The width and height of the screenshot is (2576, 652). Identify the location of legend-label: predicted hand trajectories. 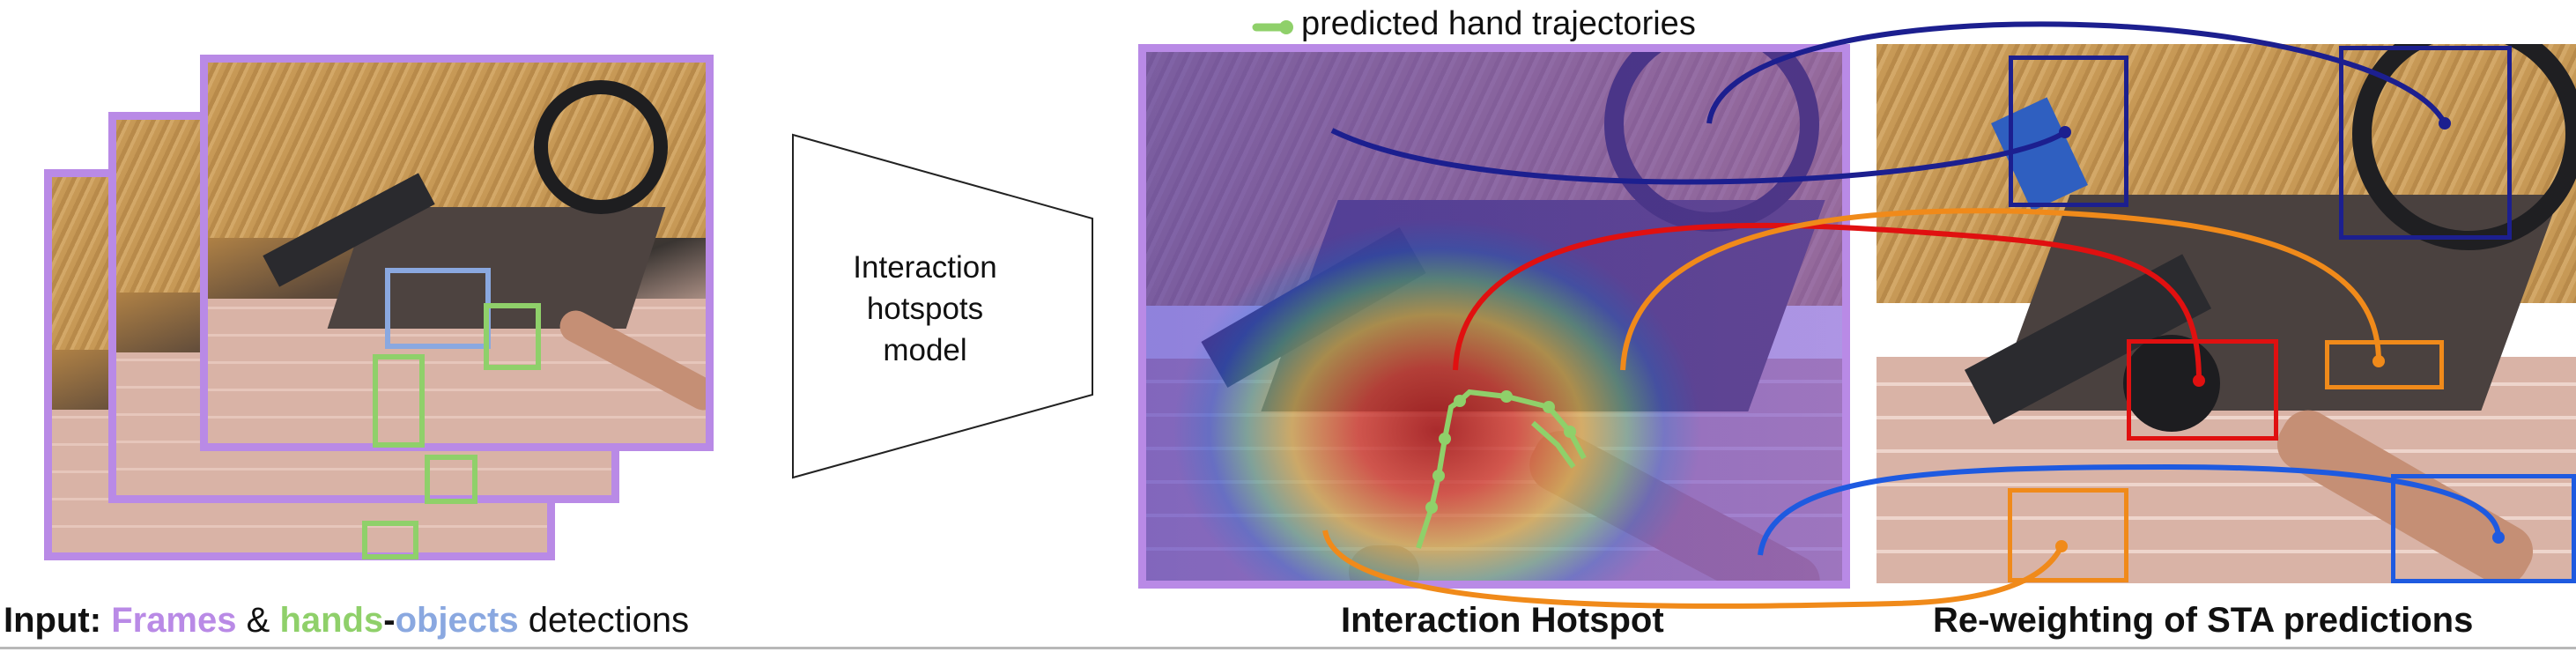
(1498, 23).